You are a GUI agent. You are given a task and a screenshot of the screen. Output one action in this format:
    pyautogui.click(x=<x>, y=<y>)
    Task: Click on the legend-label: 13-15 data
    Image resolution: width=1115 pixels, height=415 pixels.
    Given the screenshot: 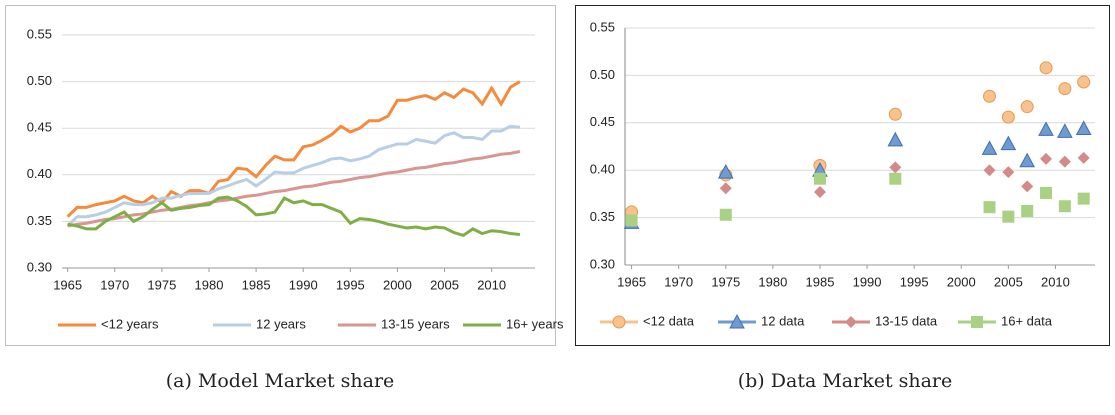 What is the action you would take?
    pyautogui.click(x=906, y=320)
    